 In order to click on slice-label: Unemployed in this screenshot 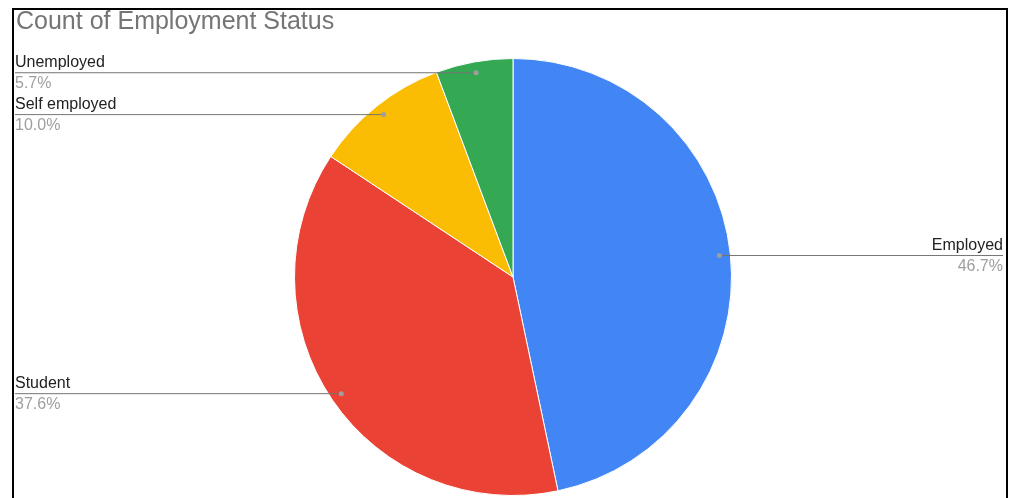, I will do `click(60, 62)`.